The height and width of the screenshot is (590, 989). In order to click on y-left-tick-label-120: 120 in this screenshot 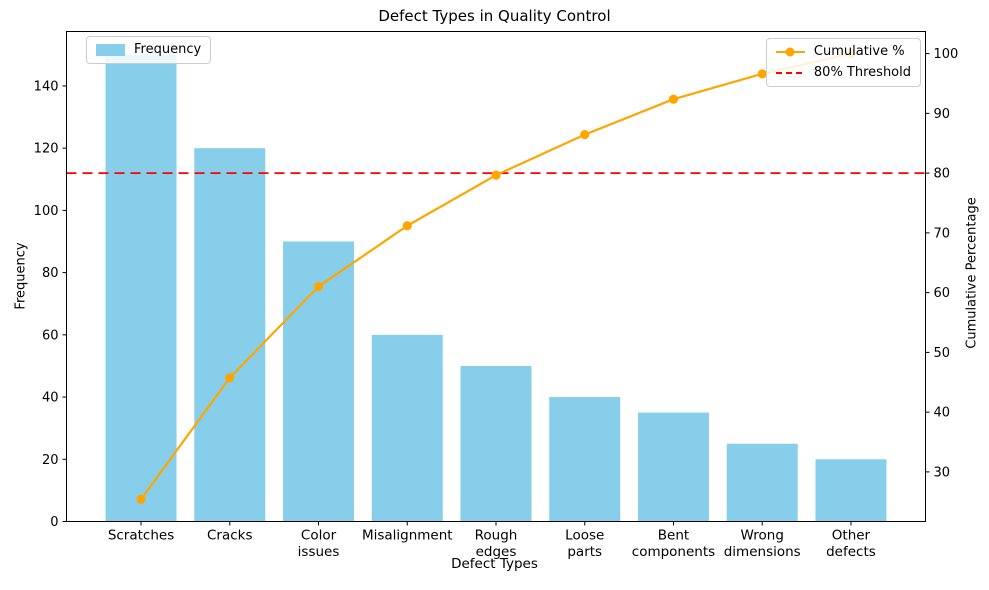, I will do `click(46, 149)`.